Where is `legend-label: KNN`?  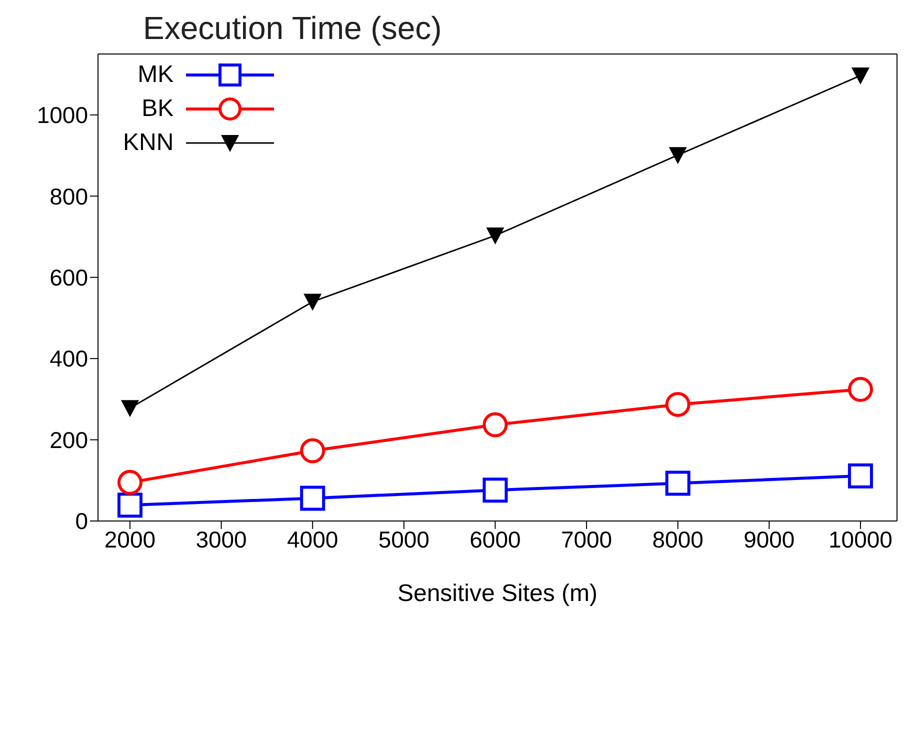
legend-label: KNN is located at coordinates (148, 143).